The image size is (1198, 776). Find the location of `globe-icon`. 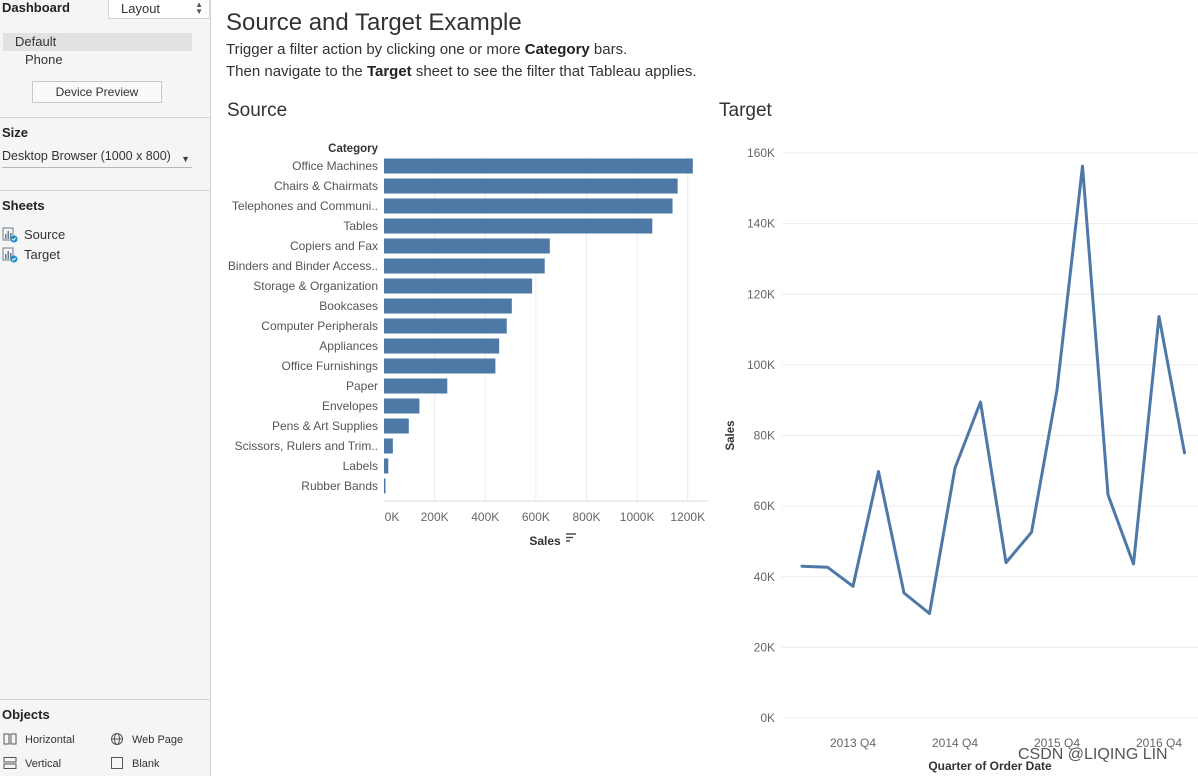

globe-icon is located at coordinates (117, 739).